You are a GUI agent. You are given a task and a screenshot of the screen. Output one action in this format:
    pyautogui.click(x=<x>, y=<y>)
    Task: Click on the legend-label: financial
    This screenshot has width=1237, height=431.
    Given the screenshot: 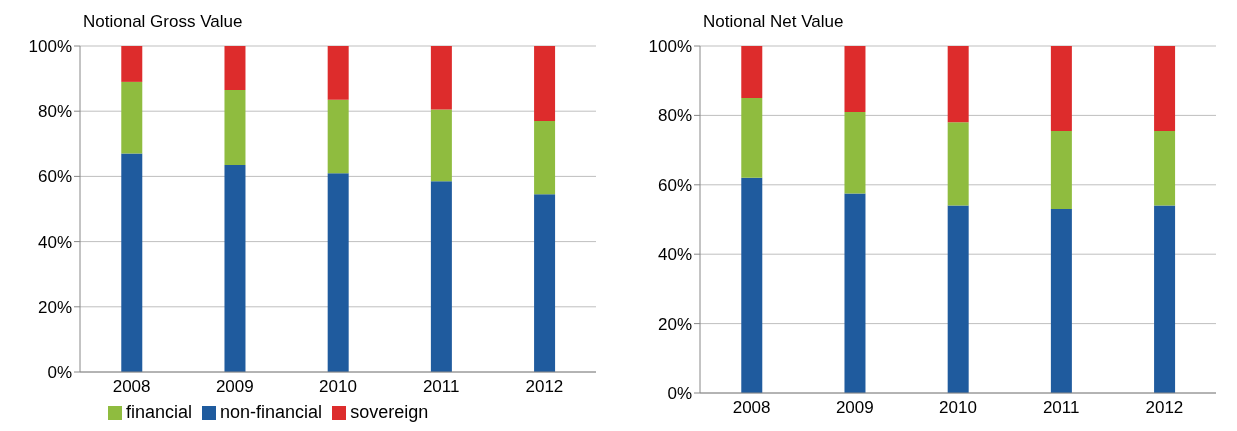 What is the action you would take?
    pyautogui.click(x=159, y=412)
    